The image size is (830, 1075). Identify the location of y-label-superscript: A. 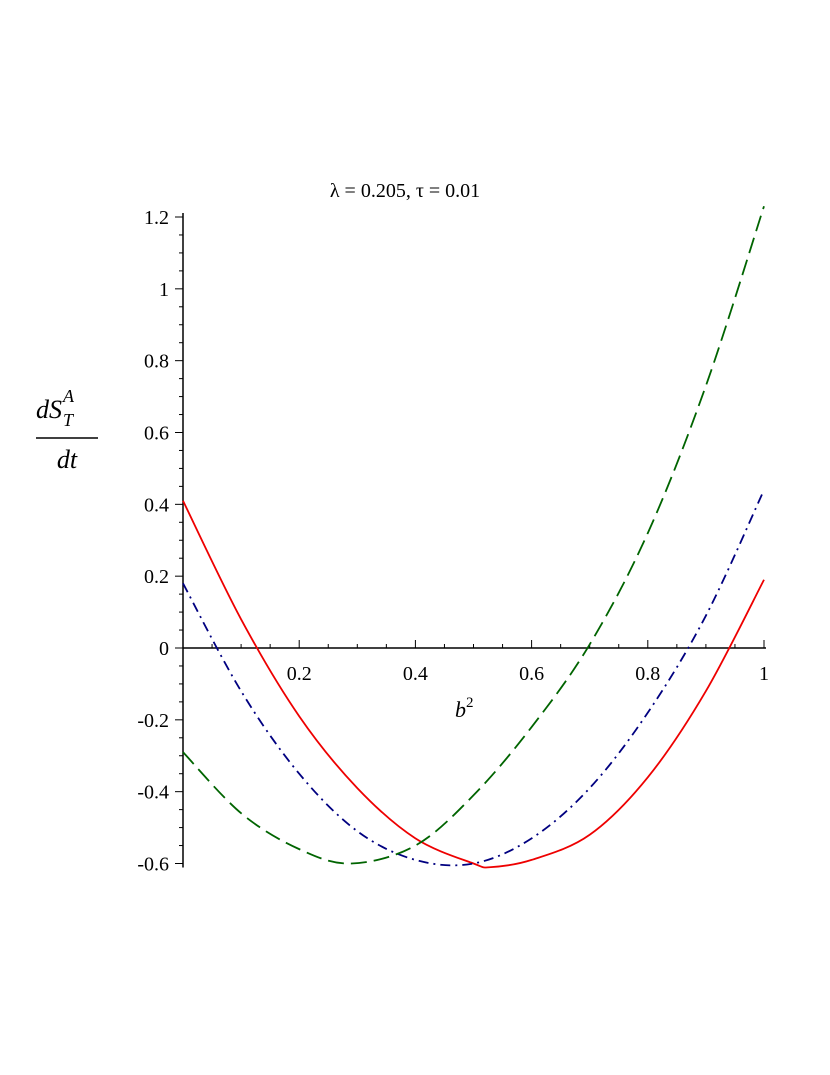
(68, 396).